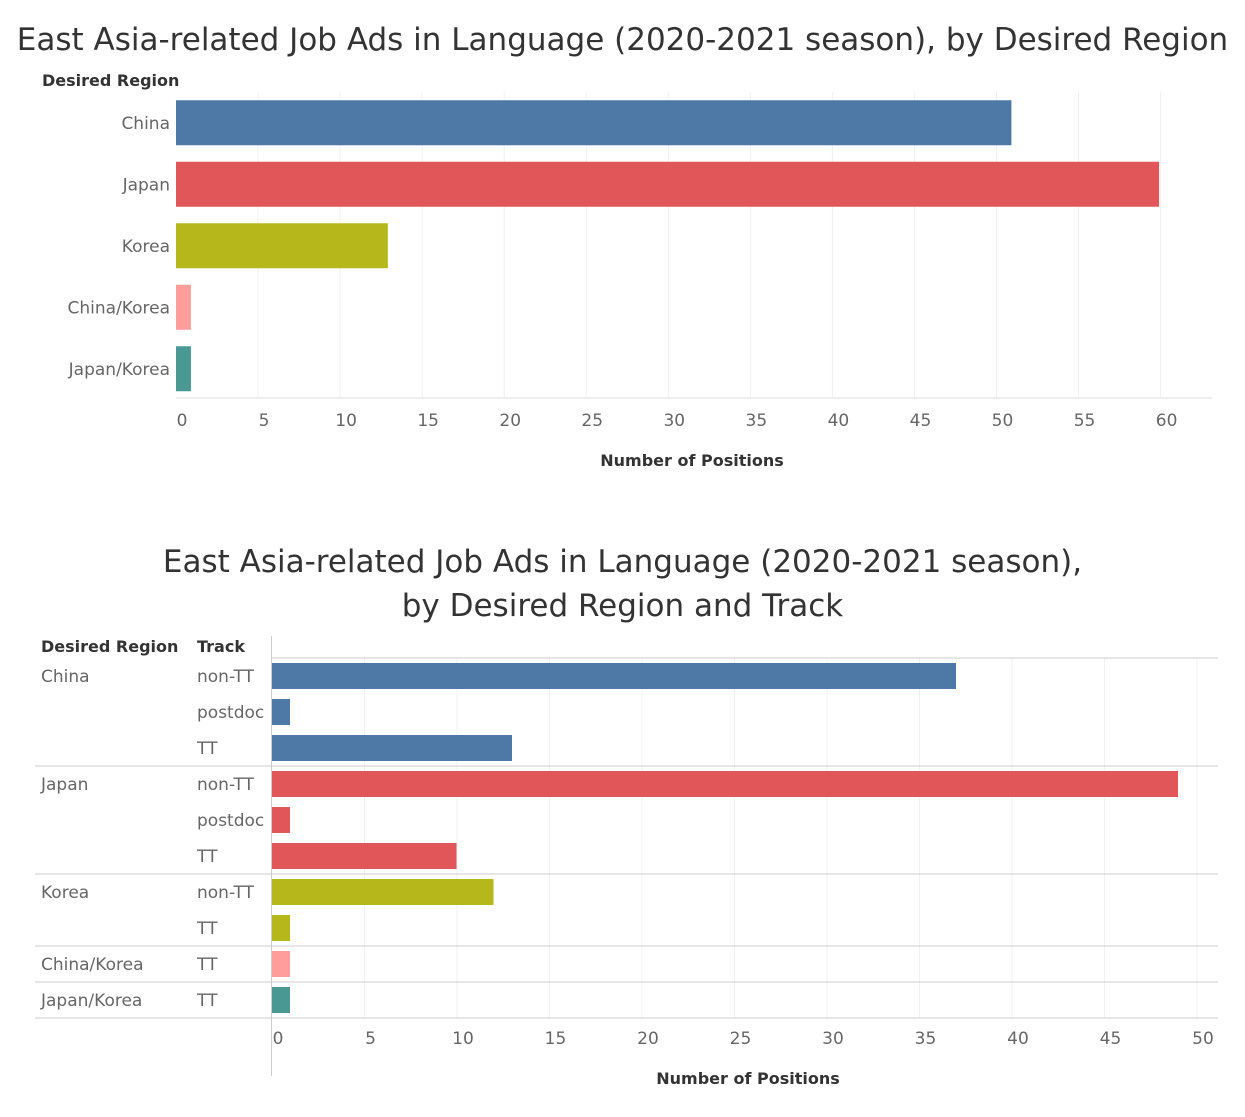 This screenshot has width=1245, height=1117. I want to click on chart1-x-tick-label: 55, so click(1085, 421).